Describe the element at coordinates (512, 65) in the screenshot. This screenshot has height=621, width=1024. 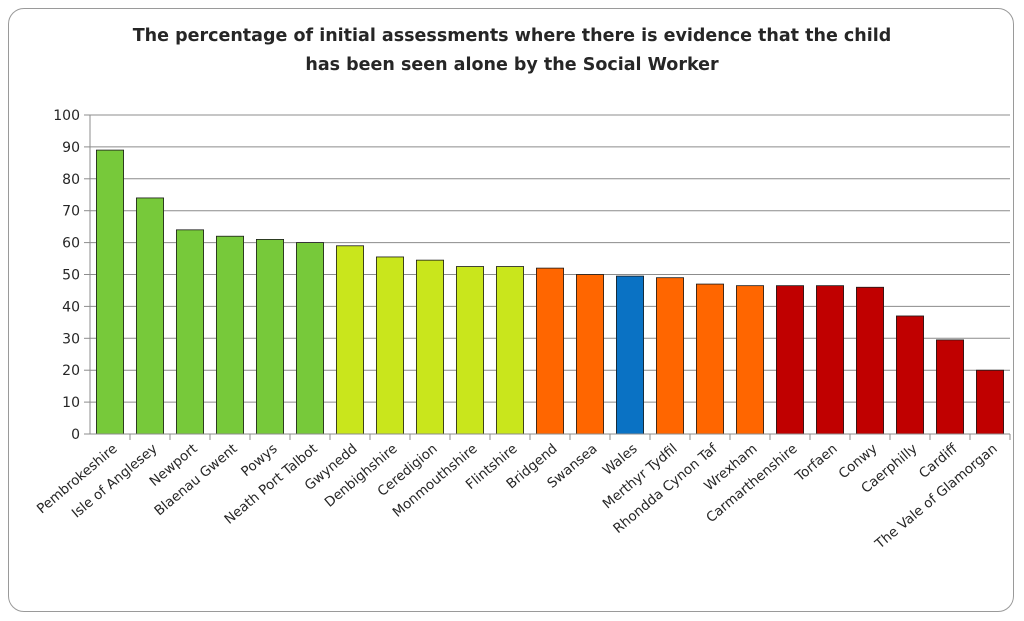
I see `chart-title-line-2: has been seen alone by the Social Worker` at that location.